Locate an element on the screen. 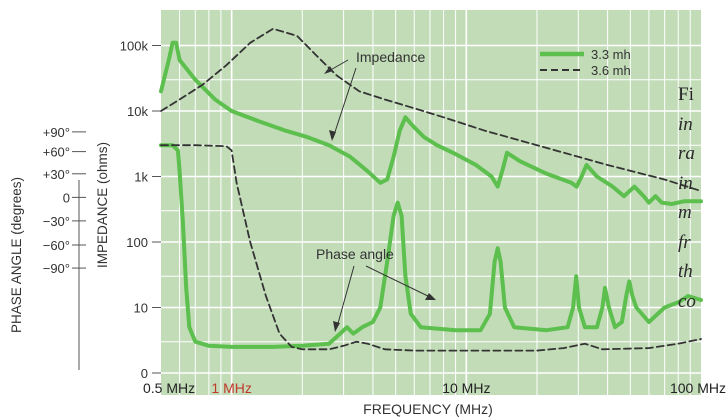 The height and width of the screenshot is (420, 728). x-tick-label: 0.5 MHz is located at coordinates (169, 388).